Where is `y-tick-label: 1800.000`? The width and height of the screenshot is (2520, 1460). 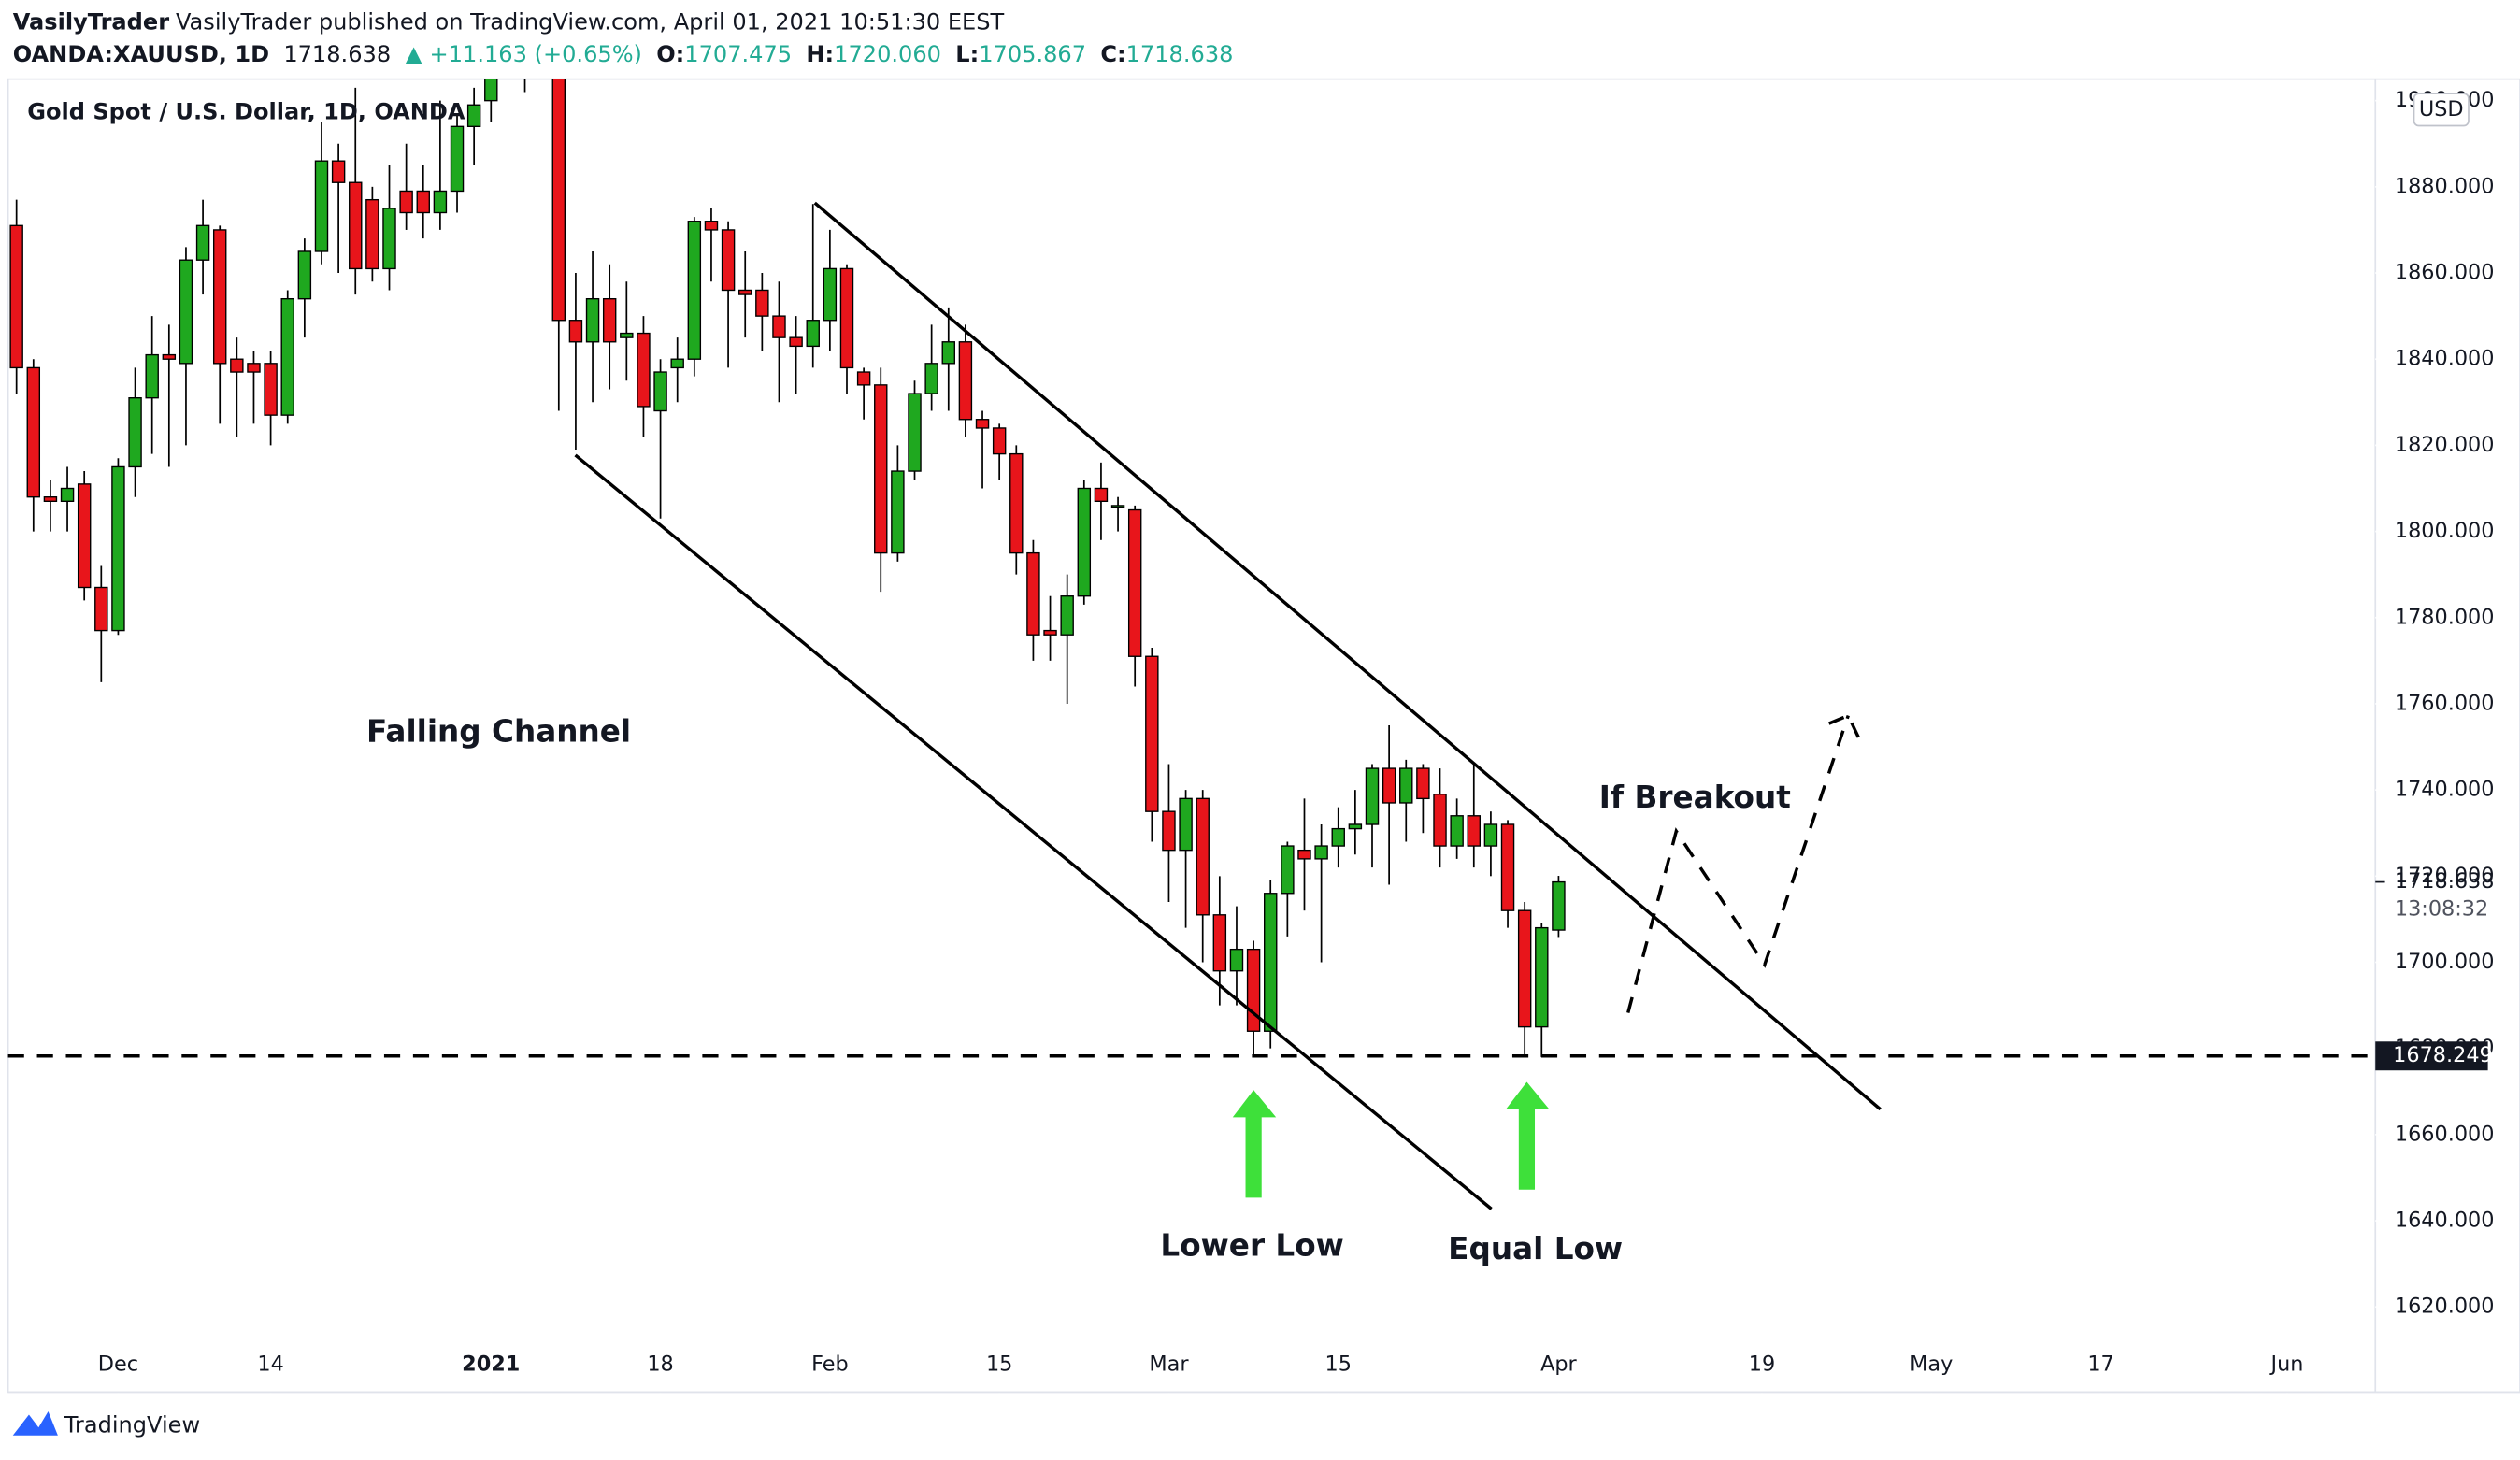
y-tick-label: 1800.000 is located at coordinates (2445, 531).